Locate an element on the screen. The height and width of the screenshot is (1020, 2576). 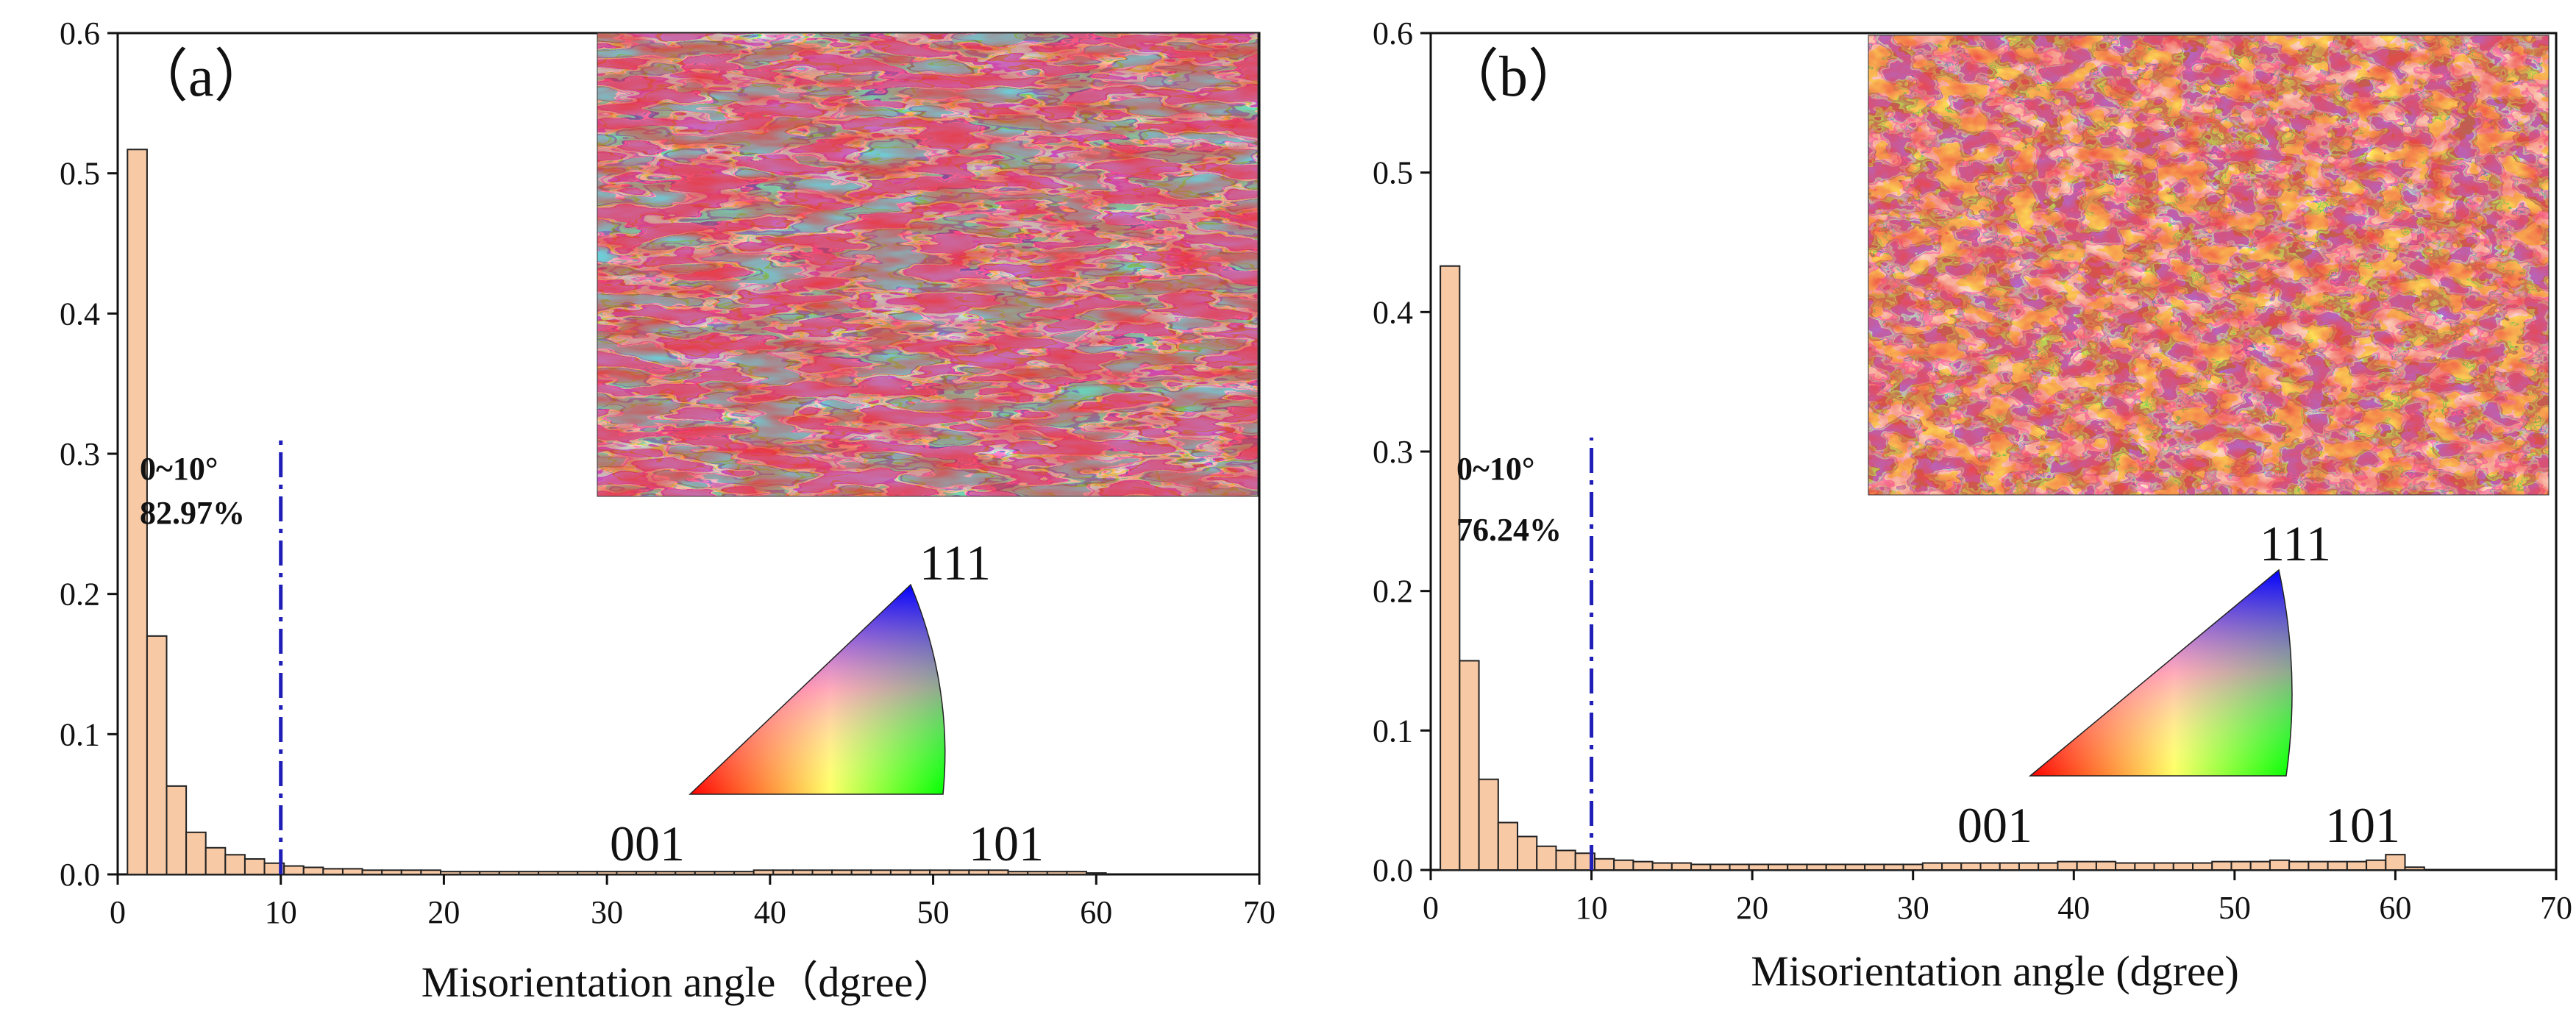
y-tick-label: 0.5 is located at coordinates (1393, 173).